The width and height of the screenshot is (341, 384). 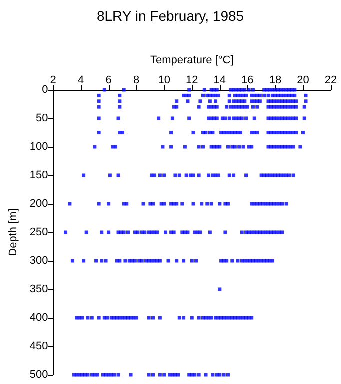 What do you see at coordinates (192, 80) in the screenshot?
I see `x-tick-label: 12` at bounding box center [192, 80].